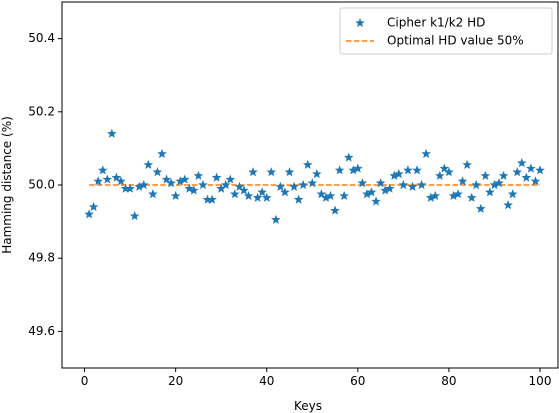  Describe the element at coordinates (7, 185) in the screenshot. I see `y-axis-label: Hamming distance (%)` at that location.